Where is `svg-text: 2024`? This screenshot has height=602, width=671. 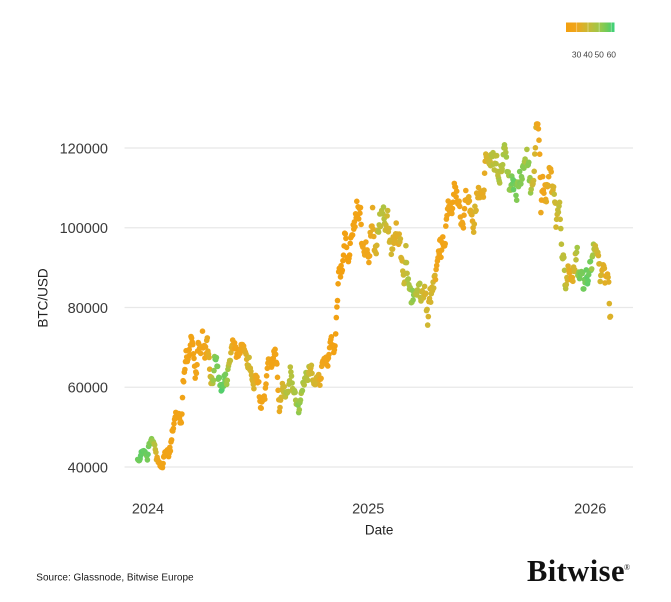
svg-text: 2024 is located at coordinates (148, 509).